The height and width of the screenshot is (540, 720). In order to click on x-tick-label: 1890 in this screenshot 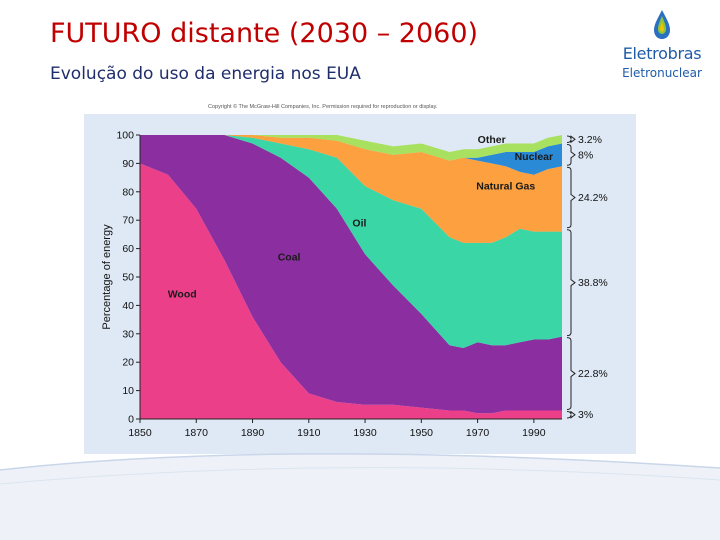, I will do `click(253, 433)`.